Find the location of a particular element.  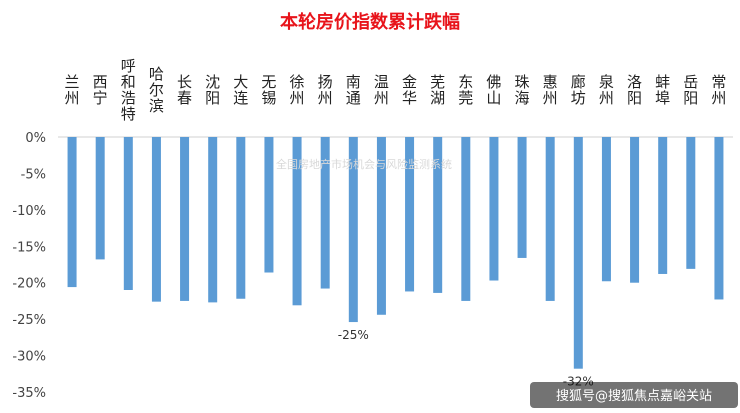

data-label: -25% is located at coordinates (353, 335).